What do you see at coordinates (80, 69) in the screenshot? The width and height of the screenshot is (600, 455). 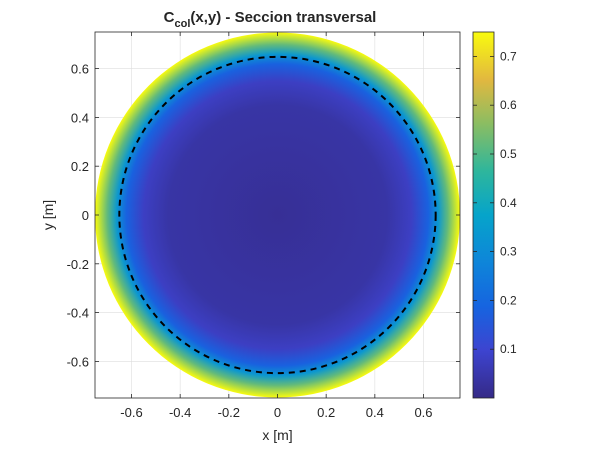 I see `y-tick-label: 0.6` at bounding box center [80, 69].